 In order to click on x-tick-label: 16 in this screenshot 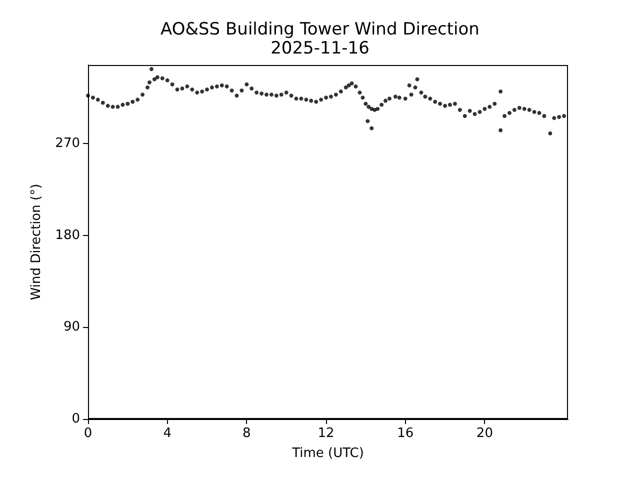, I will do `click(405, 433)`.